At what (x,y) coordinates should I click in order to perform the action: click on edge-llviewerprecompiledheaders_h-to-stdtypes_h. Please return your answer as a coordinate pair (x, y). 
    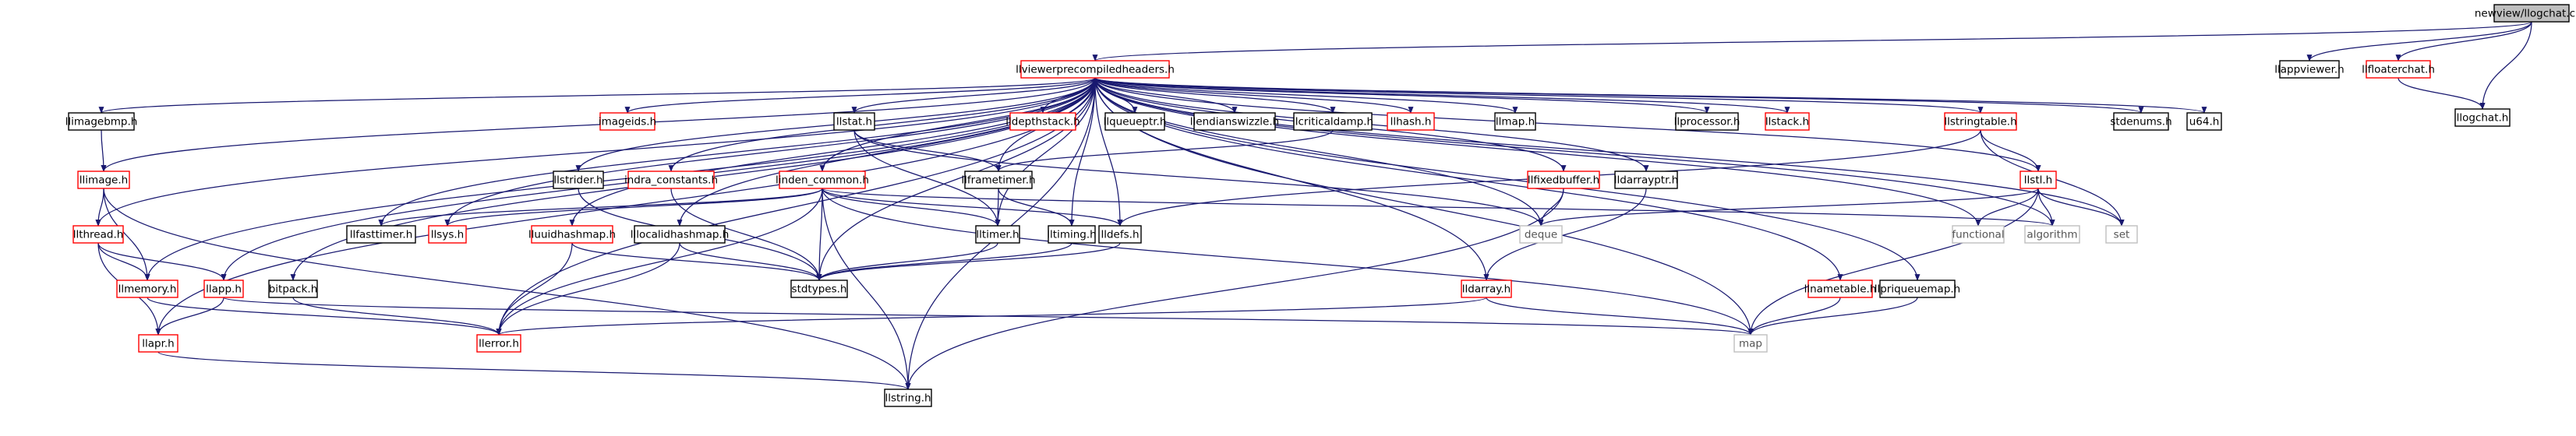
    Looking at the image, I should click on (956, 179).